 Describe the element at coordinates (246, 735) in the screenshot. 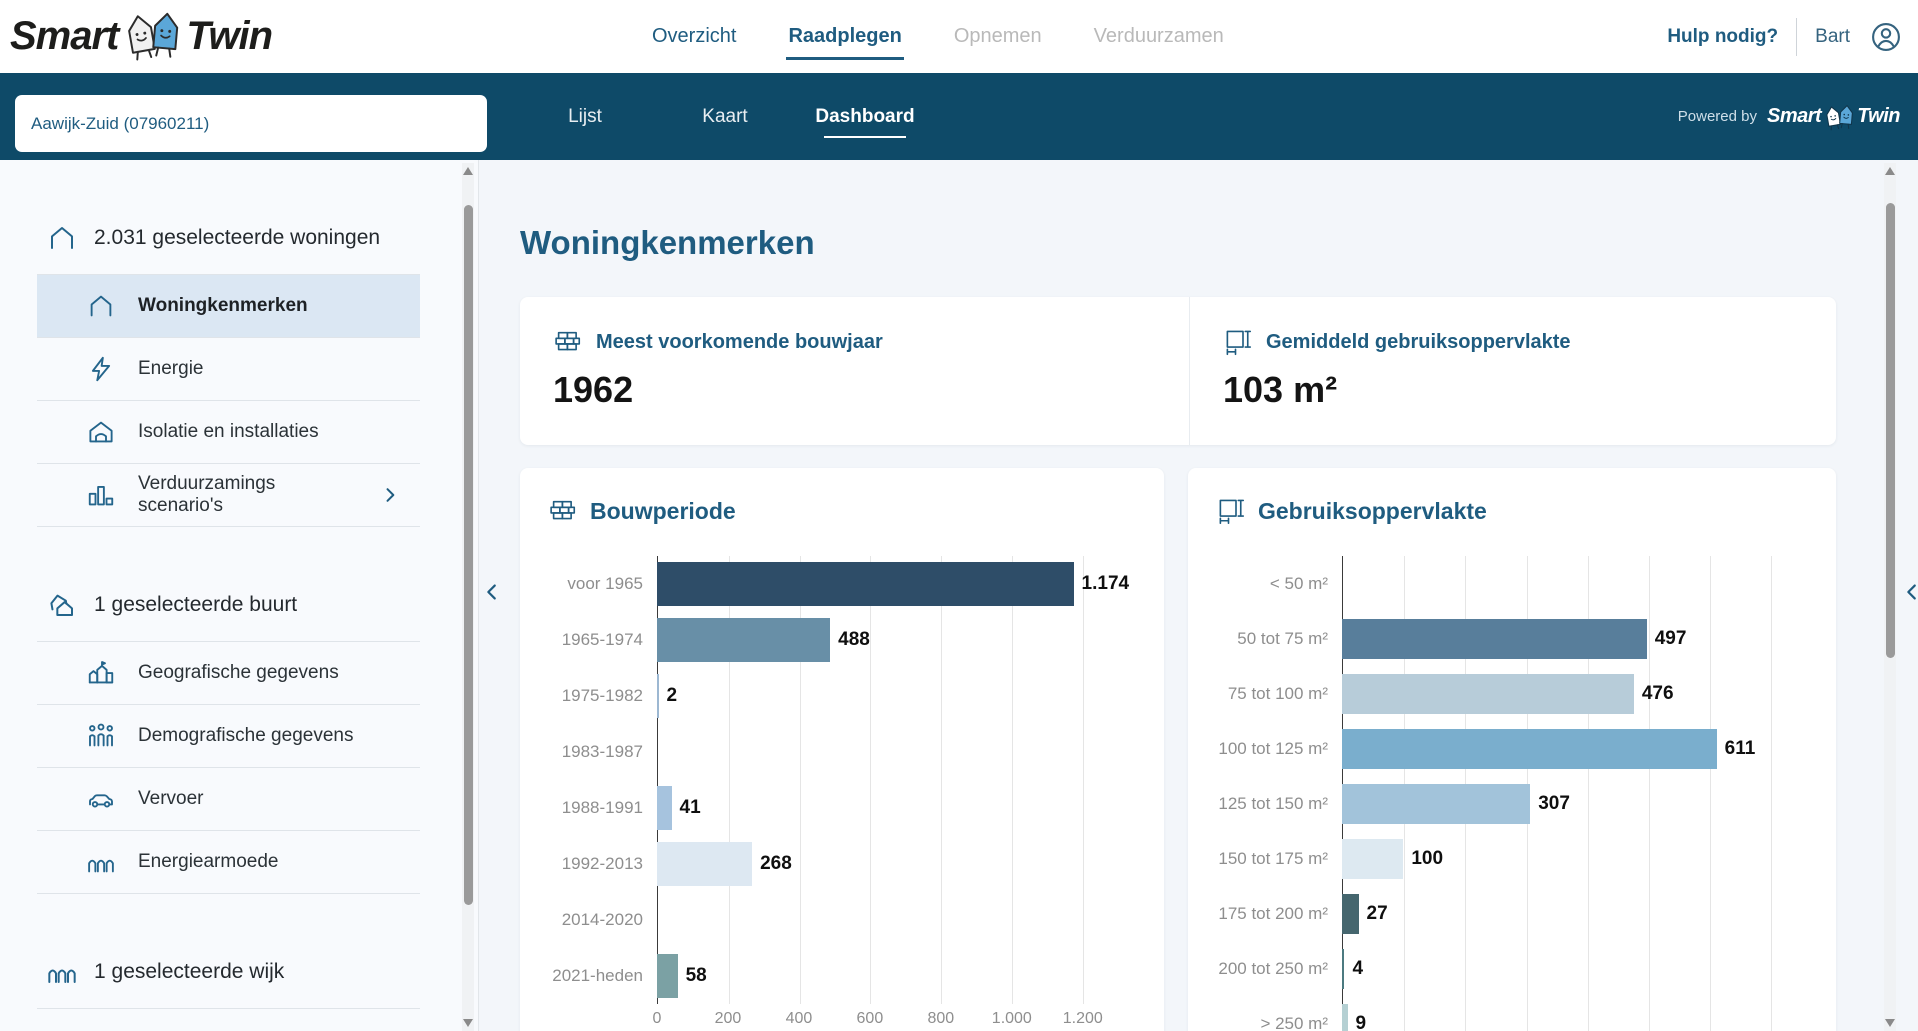

I see `sidebar-item-label: Demografische gegevens` at that location.